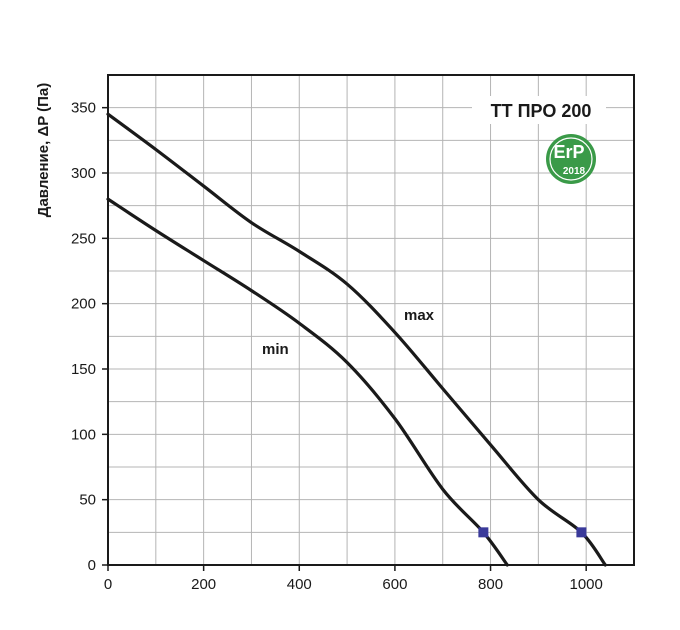 Image resolution: width=680 pixels, height=630 pixels. What do you see at coordinates (394, 584) in the screenshot?
I see `x-tick-label: 600` at bounding box center [394, 584].